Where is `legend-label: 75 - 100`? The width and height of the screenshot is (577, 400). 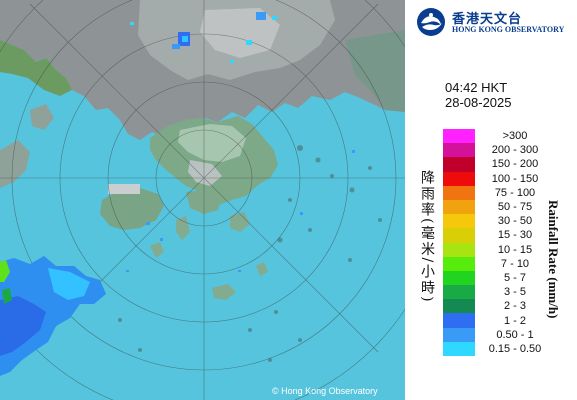
legend-label: 75 - 100 is located at coordinates (515, 192).